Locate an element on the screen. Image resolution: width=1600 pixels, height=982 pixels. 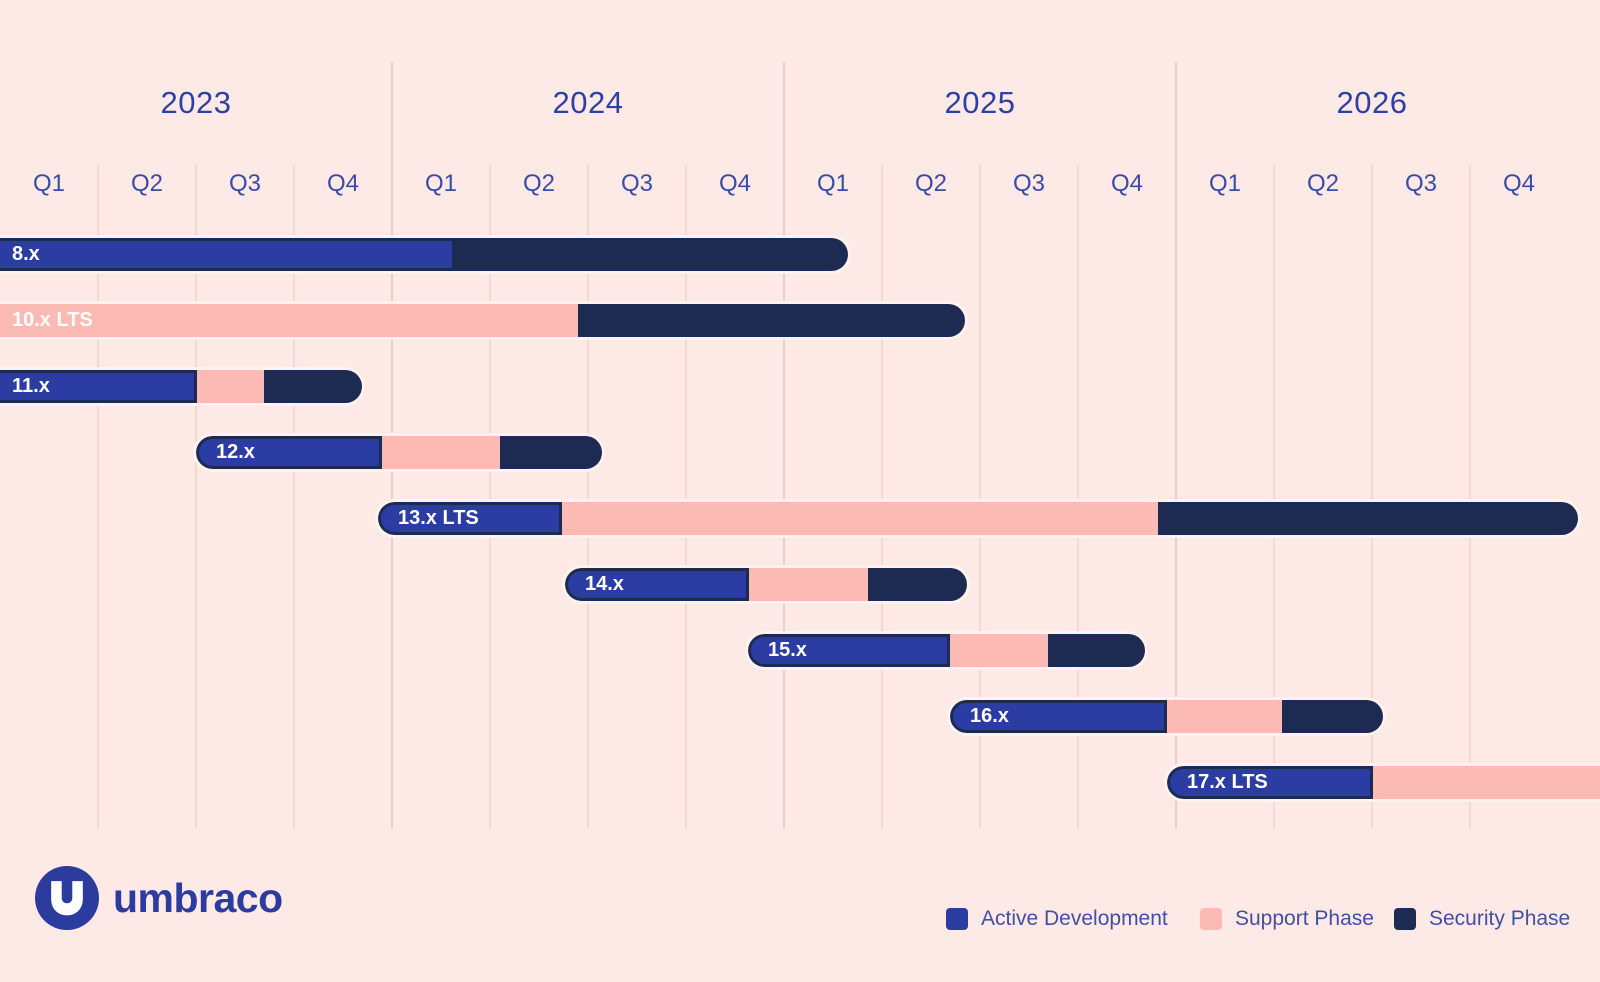
umbraco-logo: umbraco is located at coordinates (159, 898).